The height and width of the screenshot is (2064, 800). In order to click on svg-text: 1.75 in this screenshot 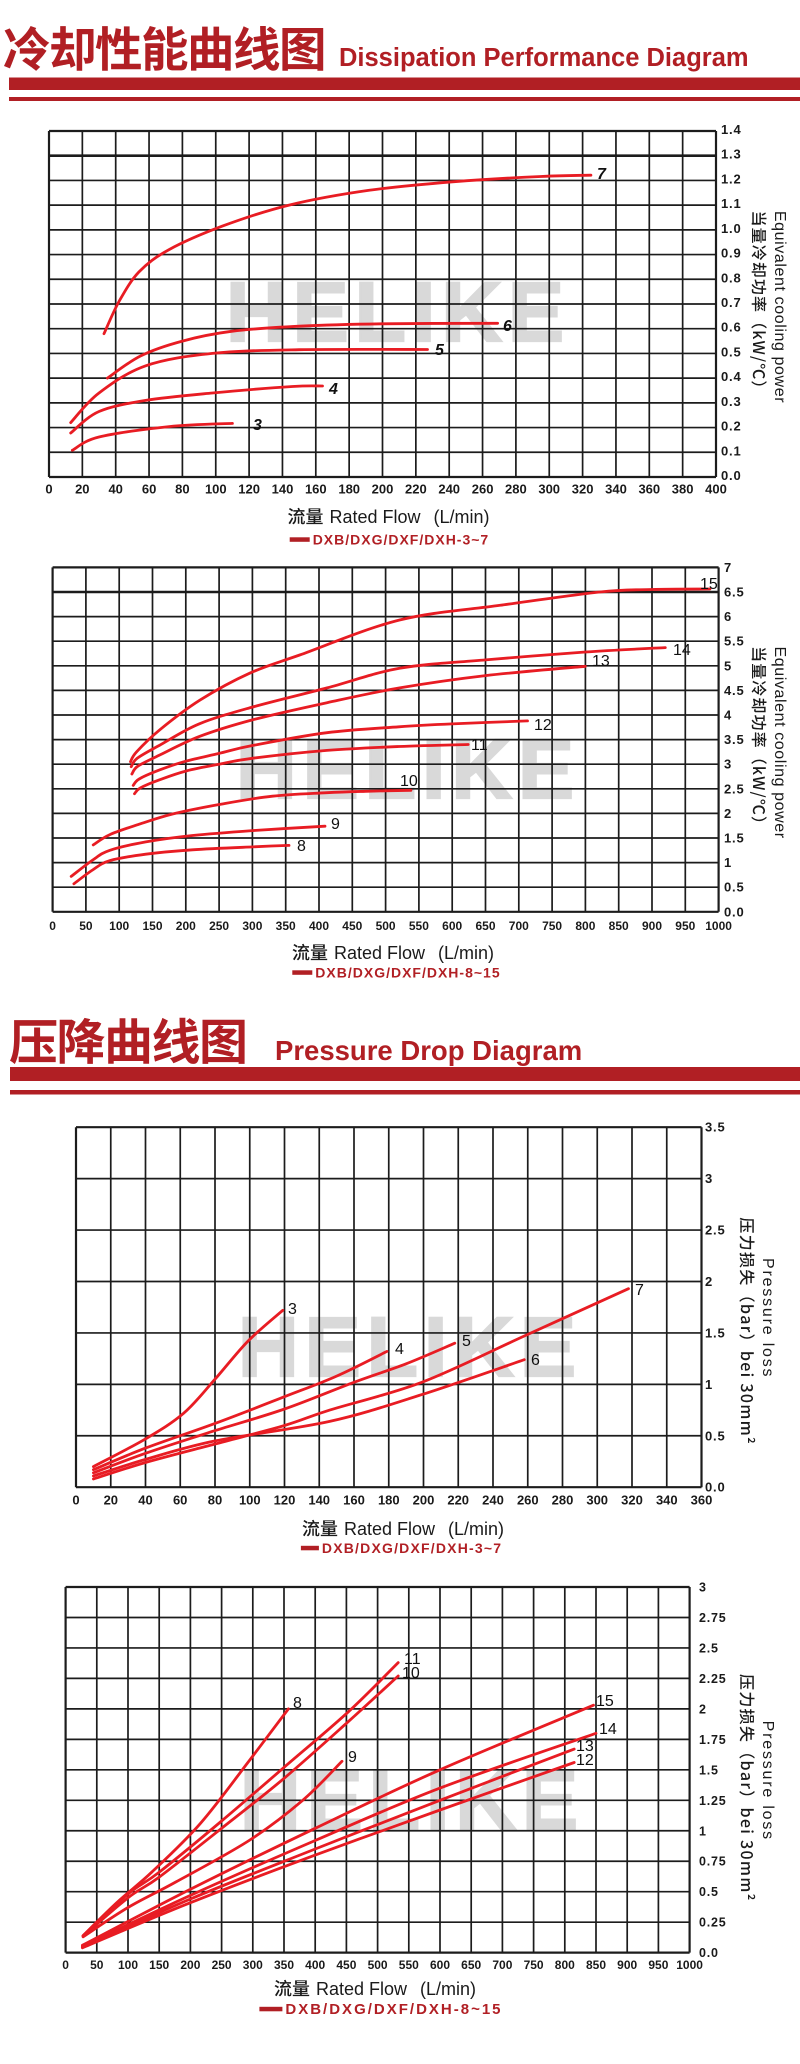, I will do `click(713, 1740)`.